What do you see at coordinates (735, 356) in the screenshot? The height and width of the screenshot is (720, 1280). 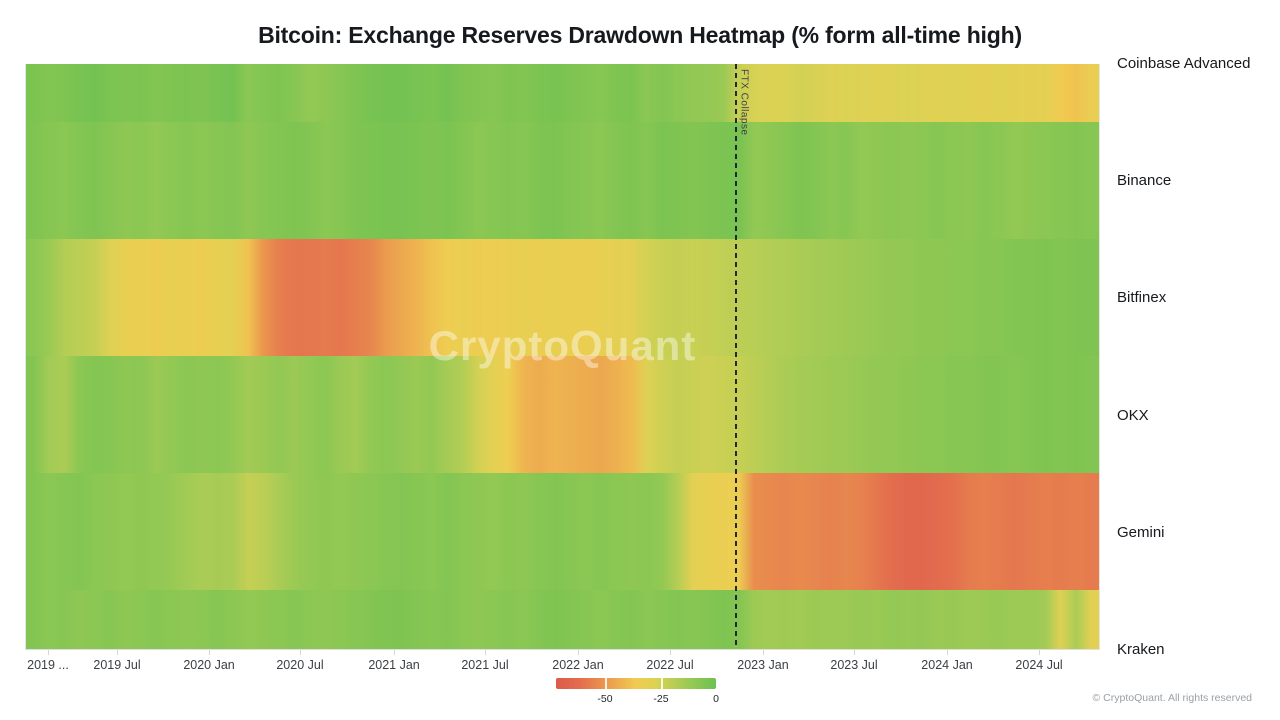 I see `ftx-collapse-line` at bounding box center [735, 356].